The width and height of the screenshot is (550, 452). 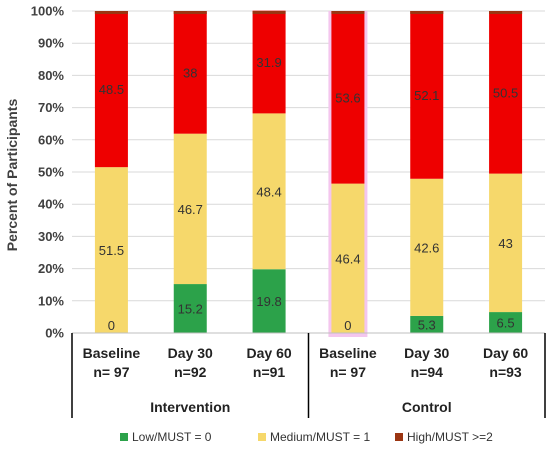 I want to click on y-tick-label: 90%, so click(x=51, y=43).